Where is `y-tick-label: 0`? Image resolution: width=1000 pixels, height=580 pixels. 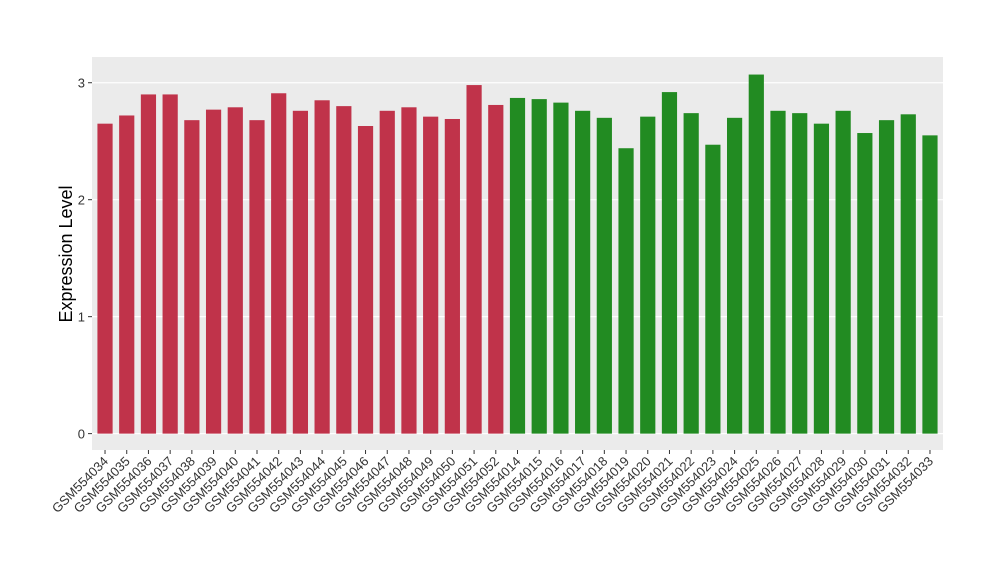
y-tick-label: 0 is located at coordinates (81, 434).